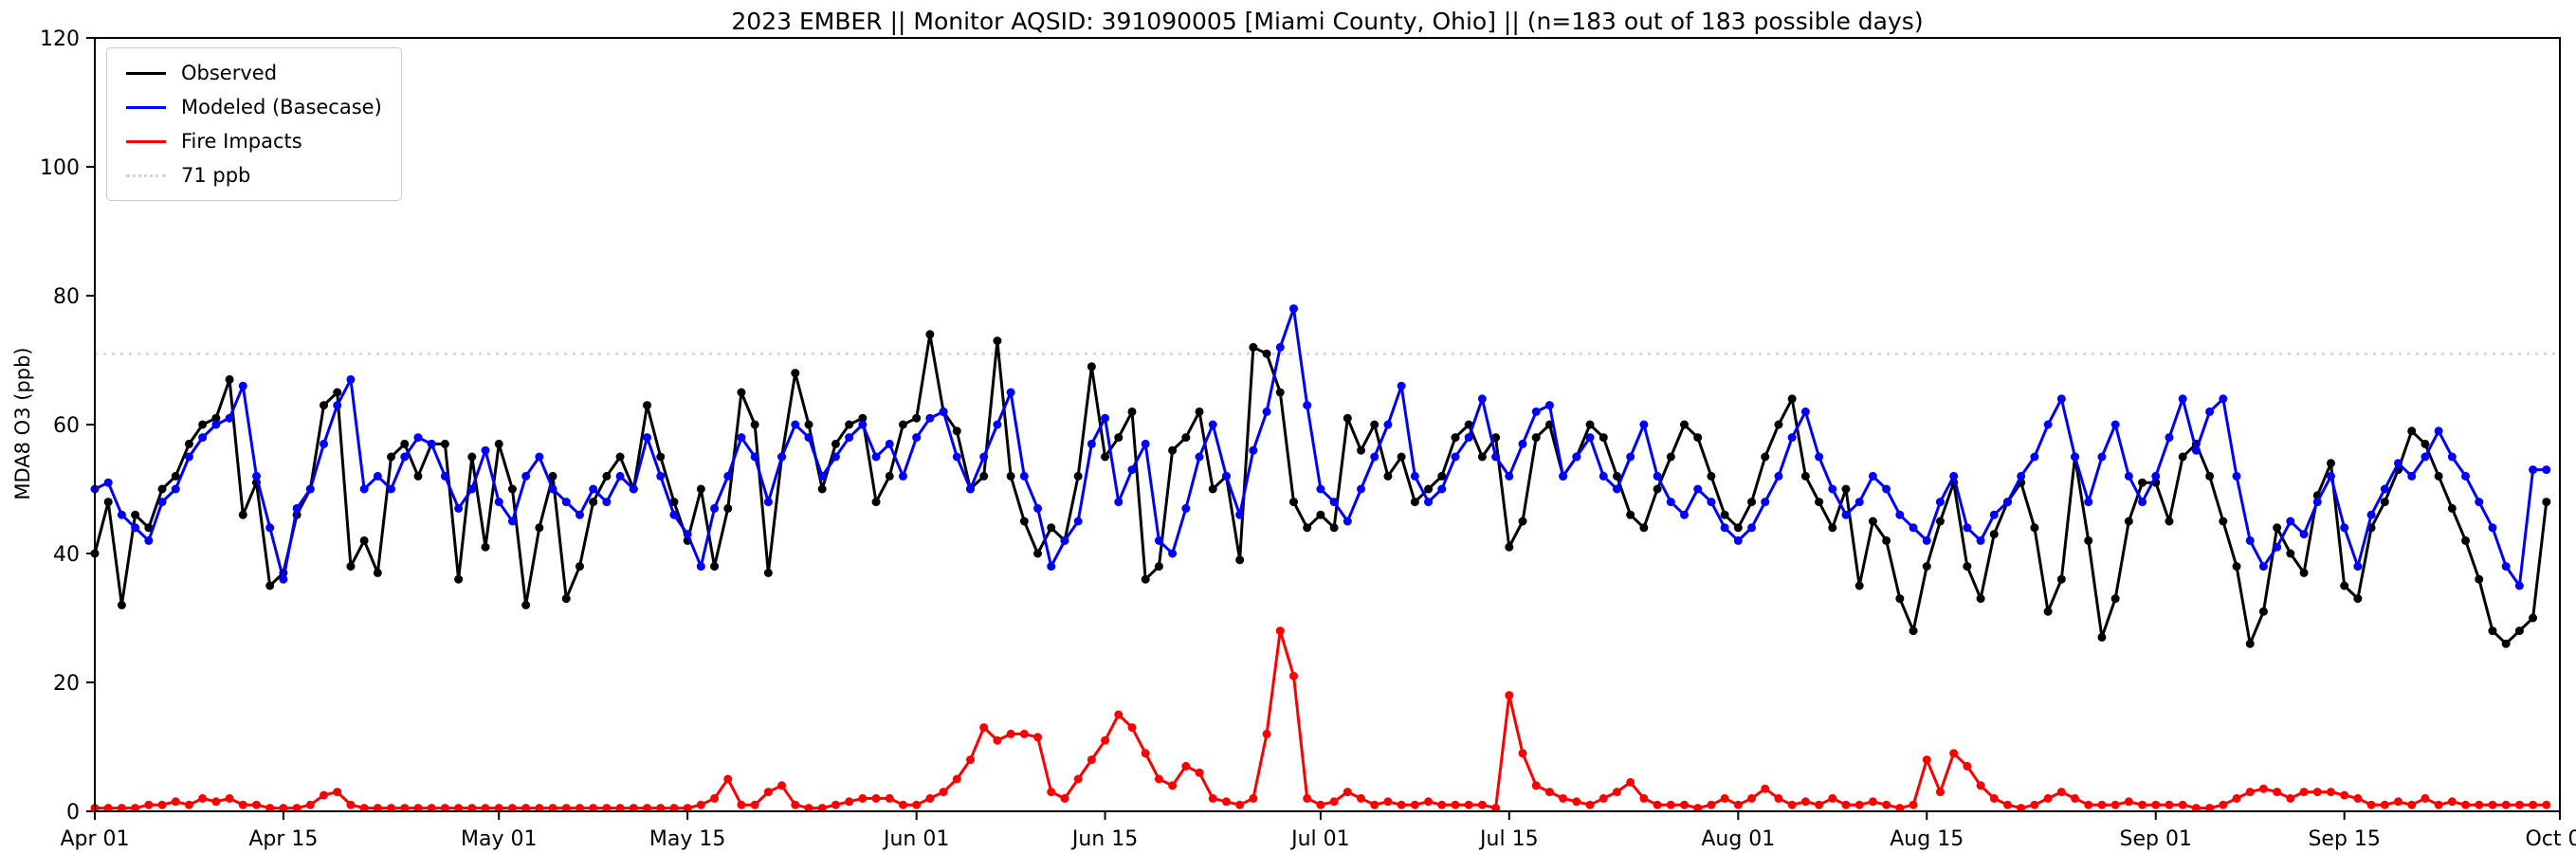 The image size is (2576, 853). What do you see at coordinates (1927, 839) in the screenshot?
I see `x-tick-label: Aug 15` at bounding box center [1927, 839].